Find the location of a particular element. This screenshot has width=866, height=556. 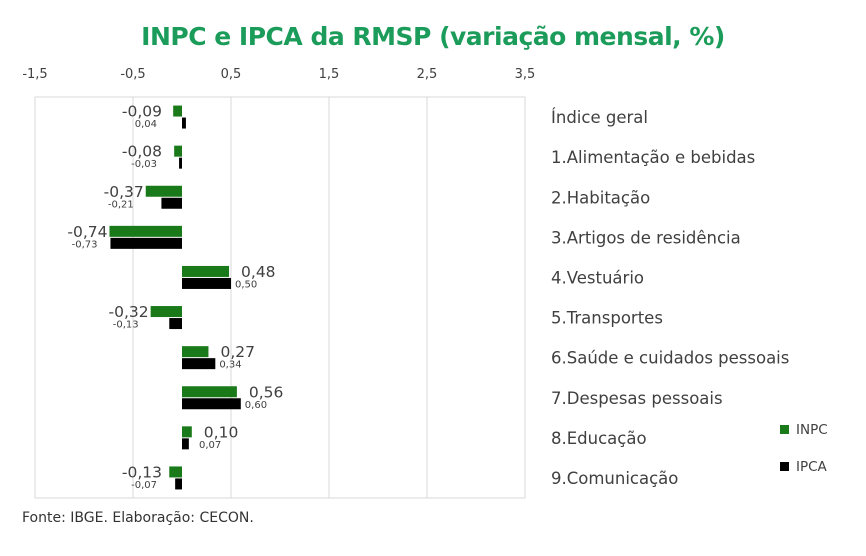

x-tick-label: 1,5 is located at coordinates (329, 74).